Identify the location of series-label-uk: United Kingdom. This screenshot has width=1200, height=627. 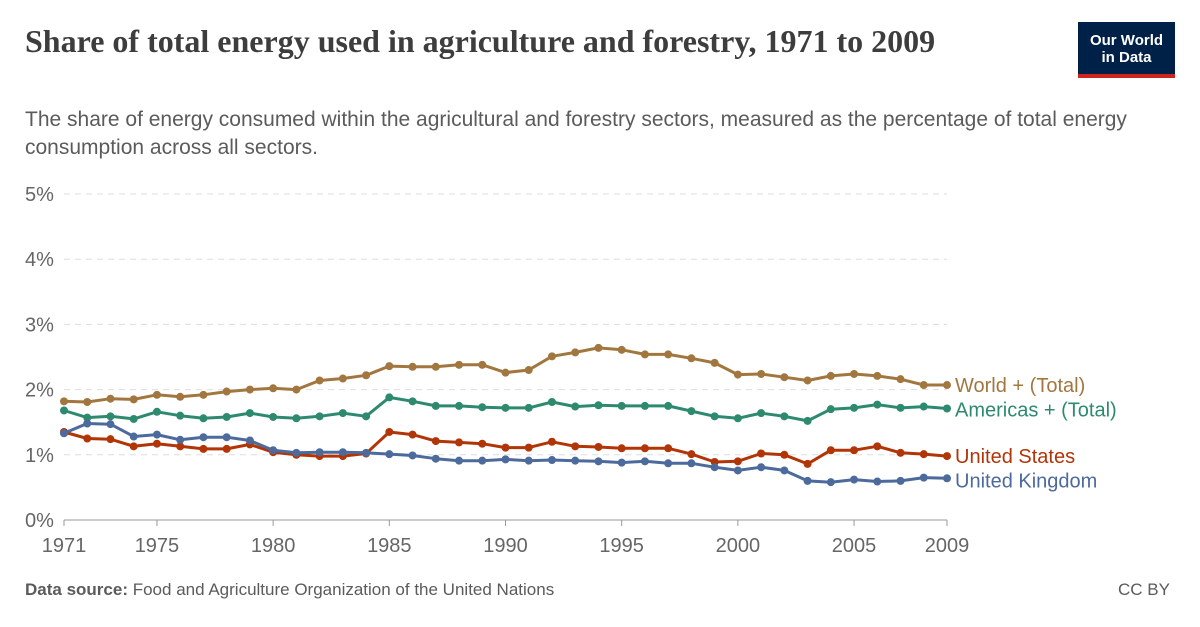
(1026, 481).